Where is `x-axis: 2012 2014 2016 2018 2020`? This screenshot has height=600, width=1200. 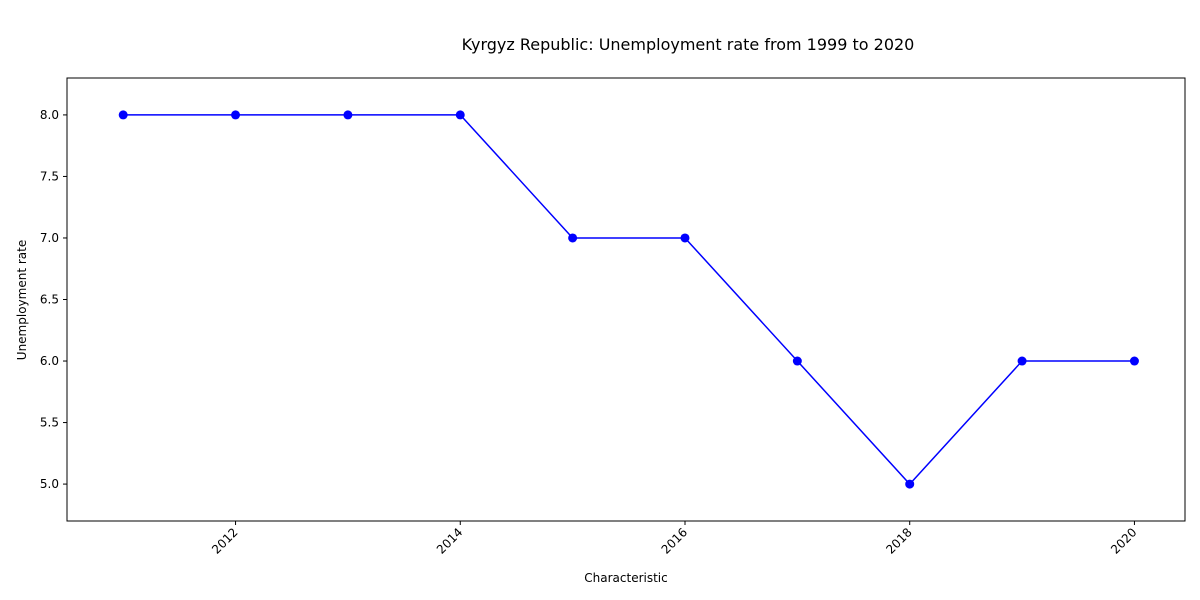 x-axis: 2012 2014 2016 2018 2020 is located at coordinates (674, 539).